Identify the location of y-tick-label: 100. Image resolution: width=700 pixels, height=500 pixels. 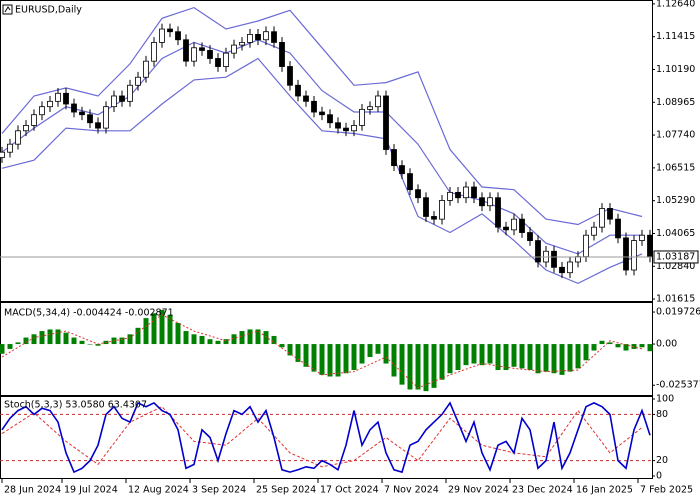
(665, 399).